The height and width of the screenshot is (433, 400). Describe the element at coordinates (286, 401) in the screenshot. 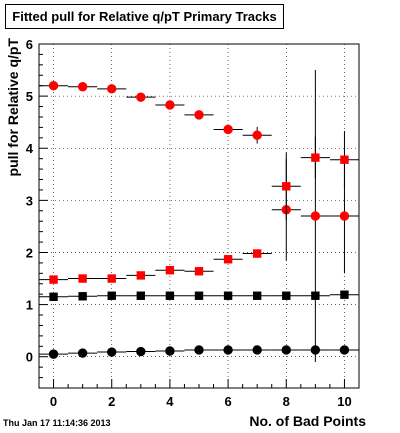

I see `x-tick-label: 8` at that location.